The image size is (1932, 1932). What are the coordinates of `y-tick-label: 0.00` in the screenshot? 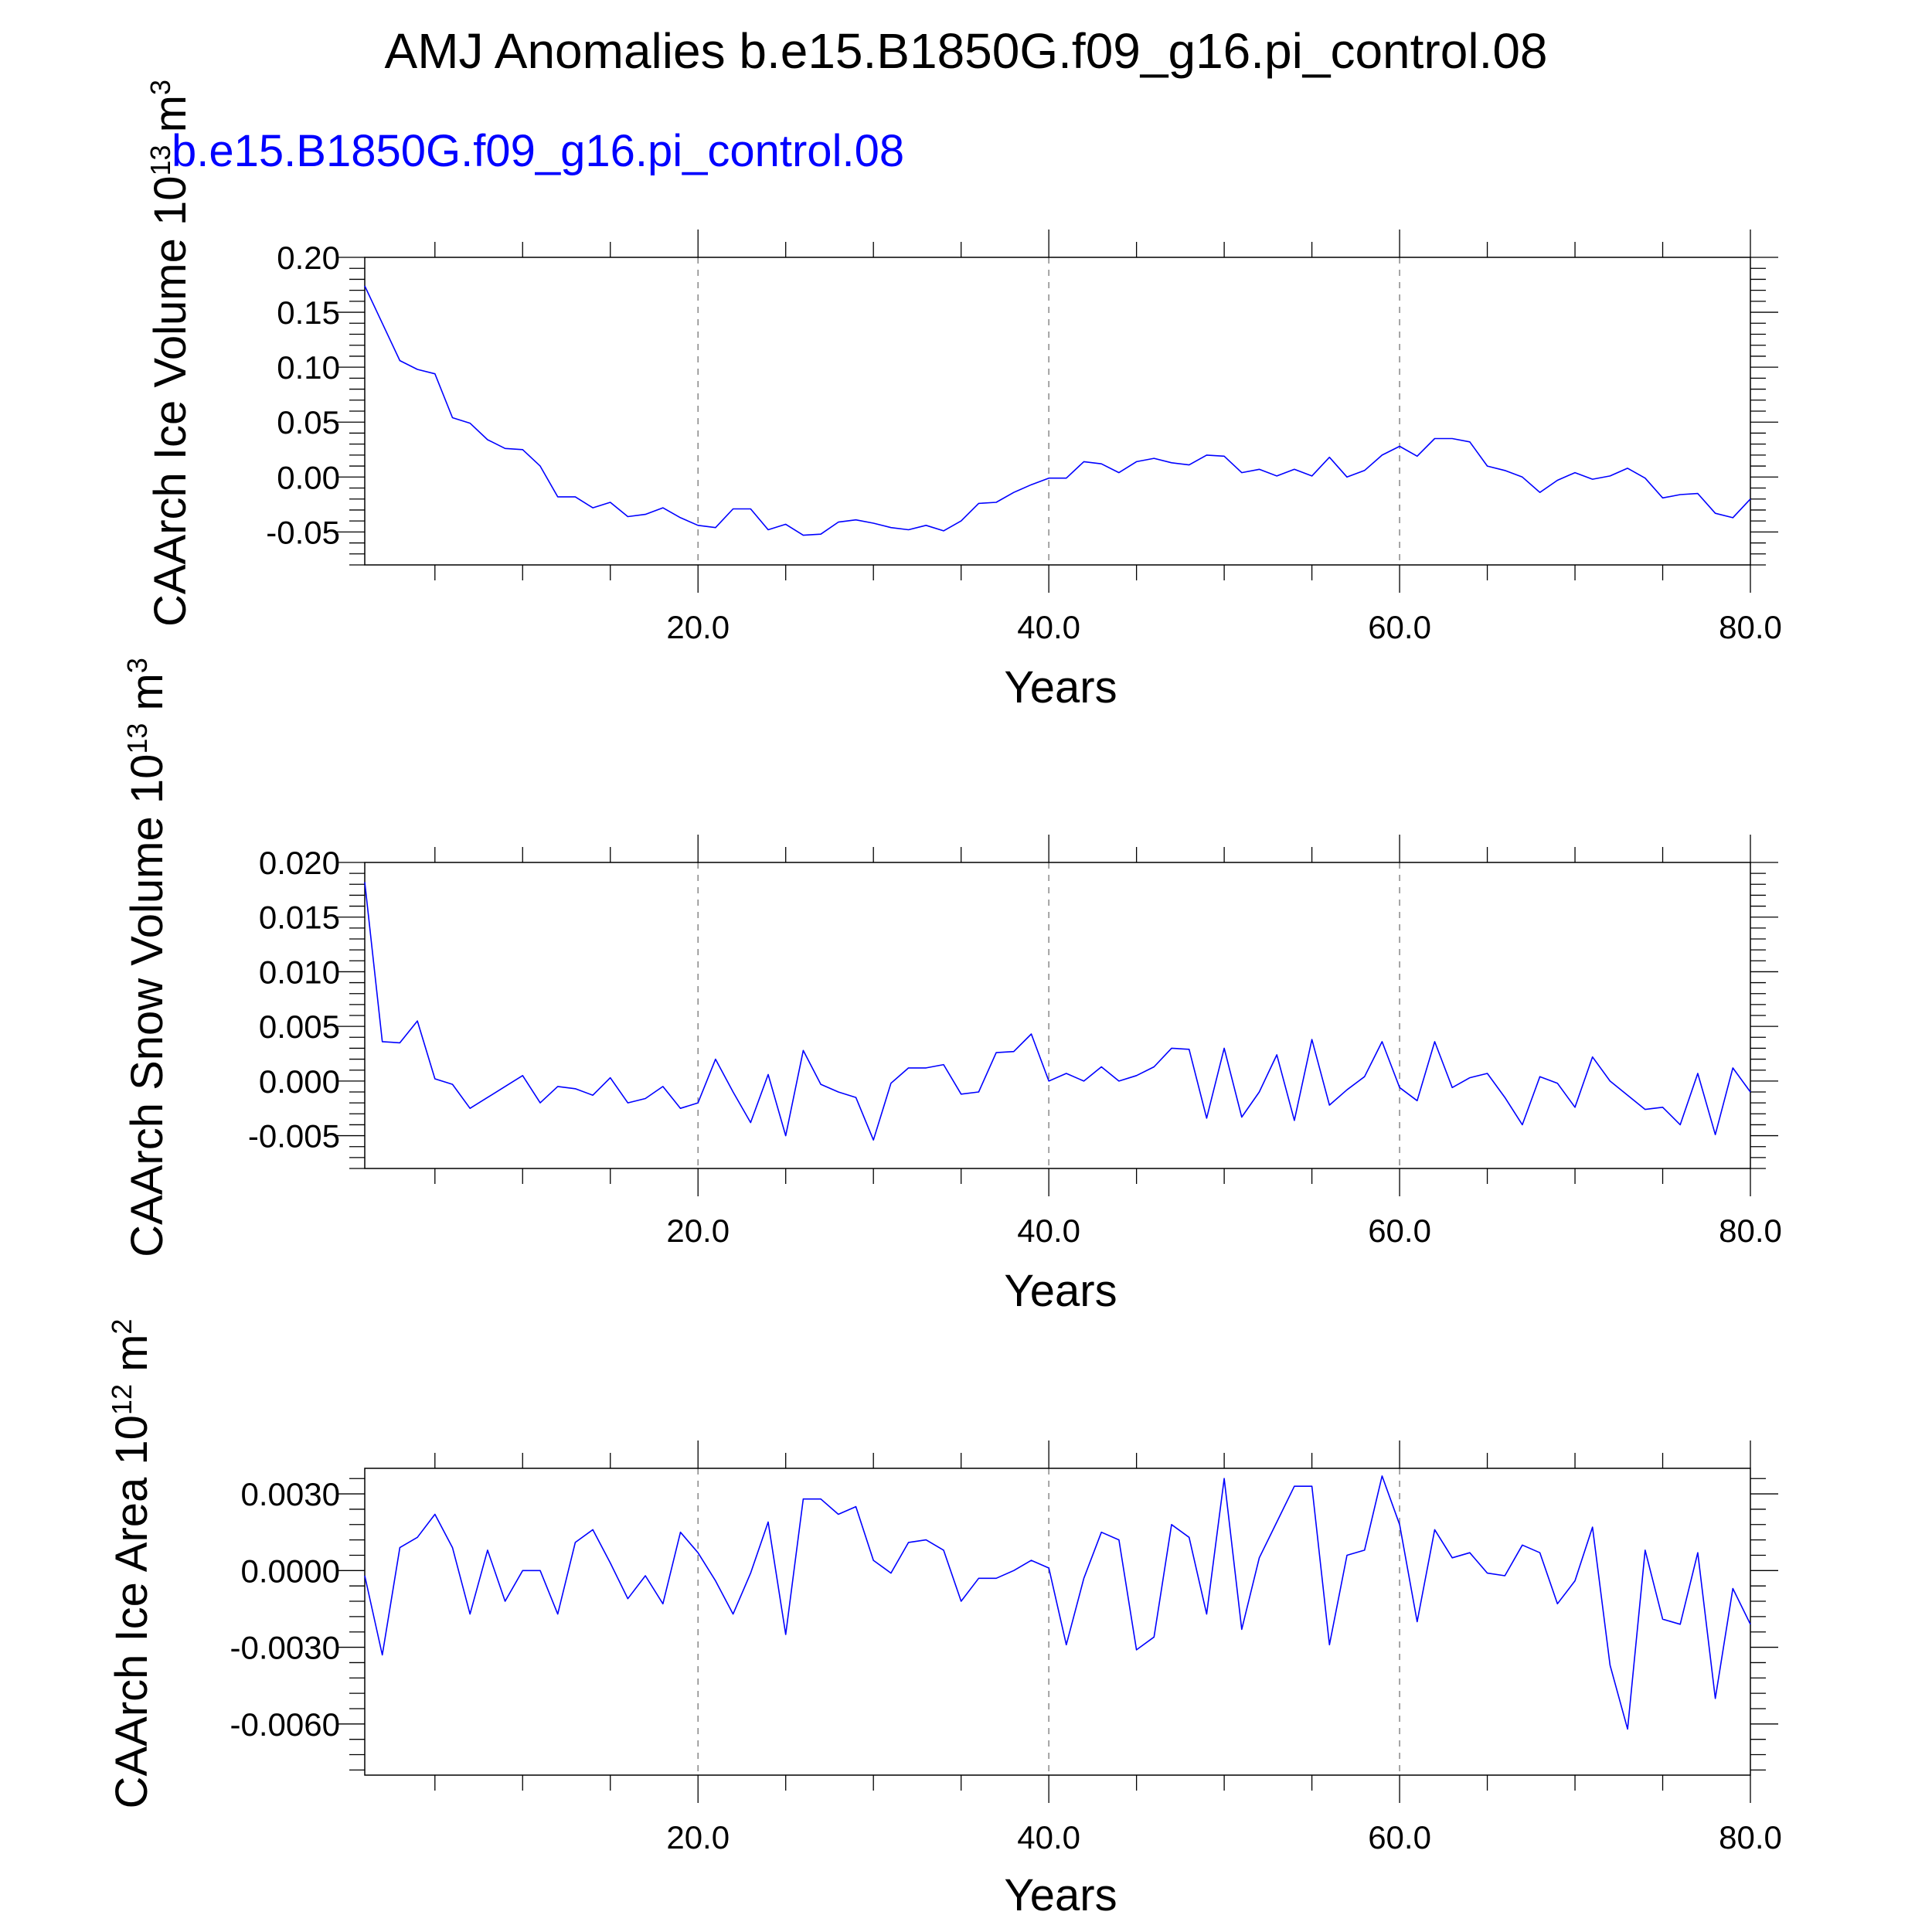 It's located at (308, 477).